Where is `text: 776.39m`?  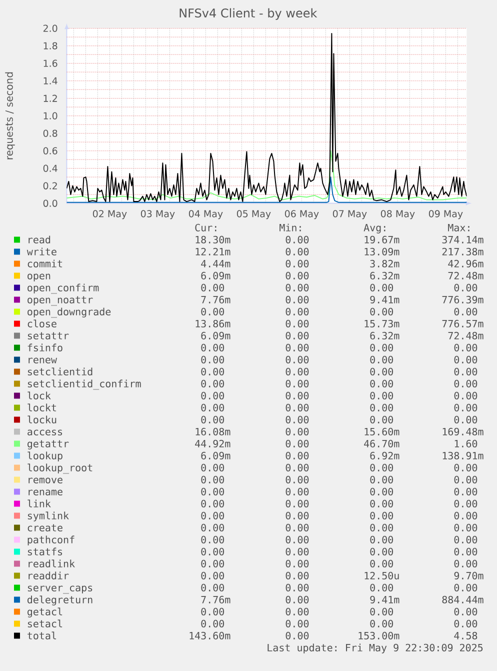
text: 776.39m is located at coordinates (463, 300).